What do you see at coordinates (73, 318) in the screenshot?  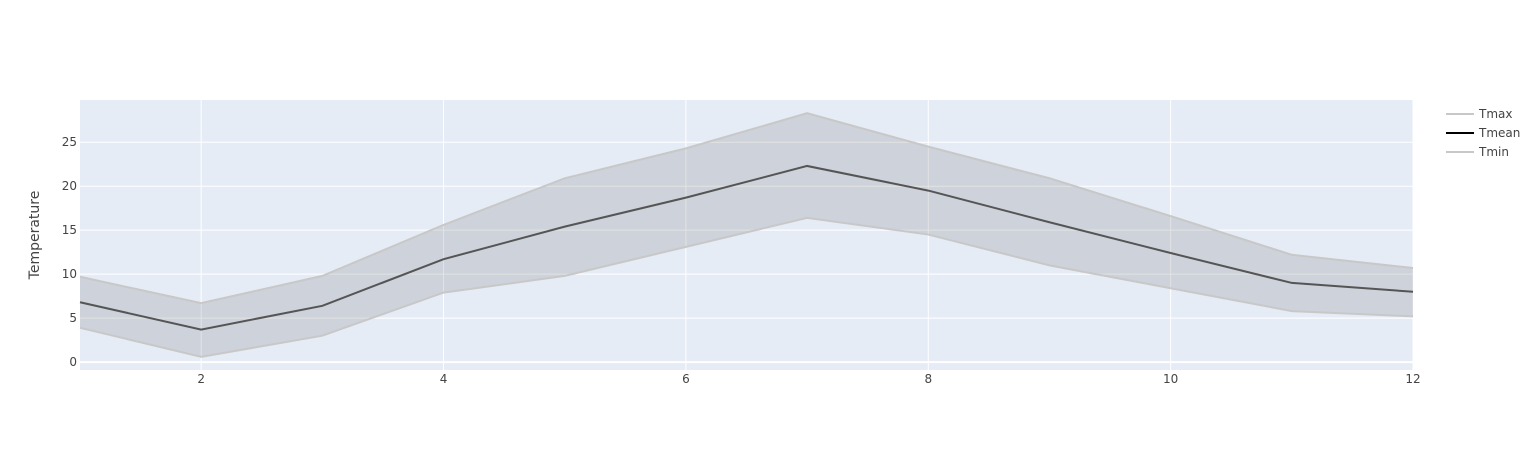 I see `y-tick-label: 5` at bounding box center [73, 318].